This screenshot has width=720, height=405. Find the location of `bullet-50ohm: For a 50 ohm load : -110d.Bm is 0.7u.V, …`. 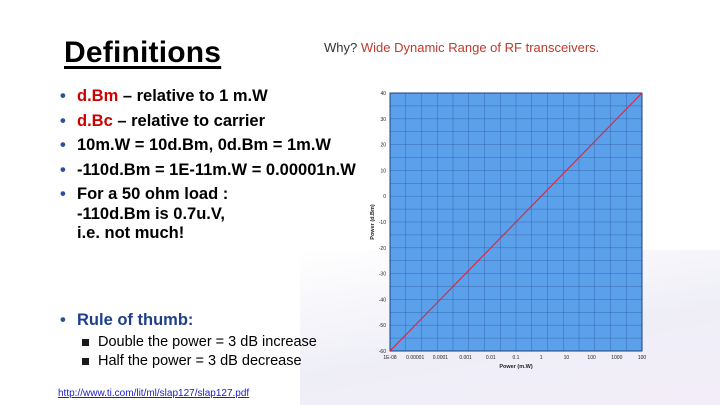

bullet-50ohm: For a 50 ohm load : -110d.Bm is 0.7u.V, … is located at coordinates (220, 214).